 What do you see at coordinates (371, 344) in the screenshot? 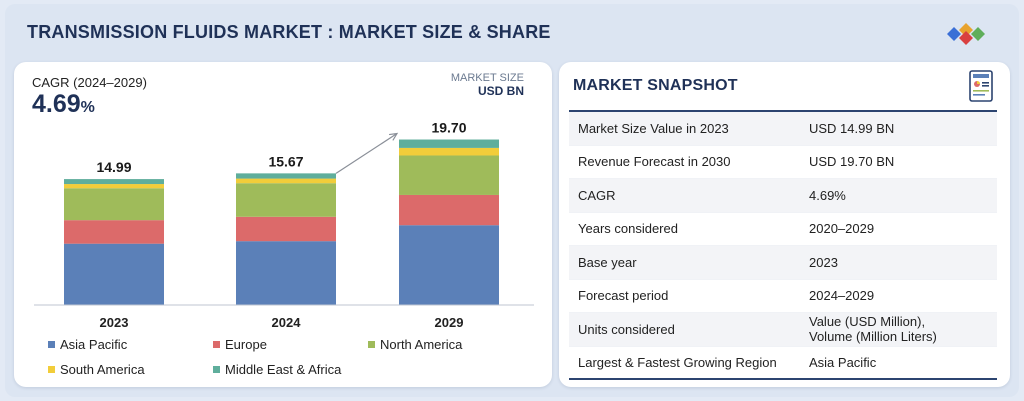
I see `legend-swatch-north-america` at bounding box center [371, 344].